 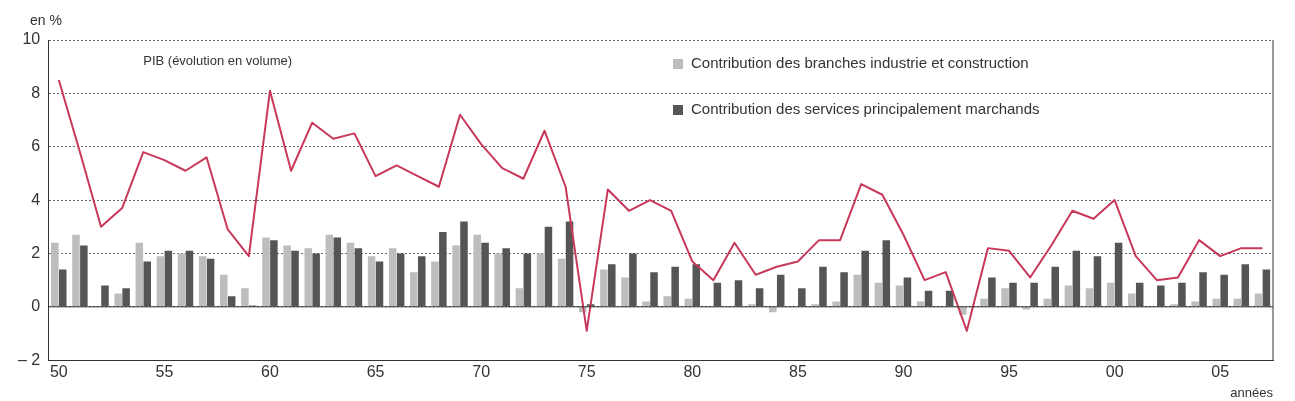 I want to click on y-tick-label: 8, so click(x=36, y=92).